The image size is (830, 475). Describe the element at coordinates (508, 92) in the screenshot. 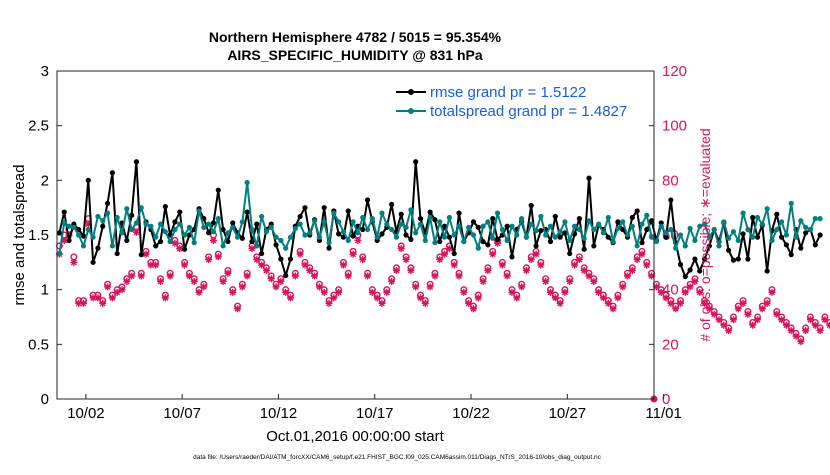

I see `legend-rmse-label: rmse grand pr = 1.5122` at that location.